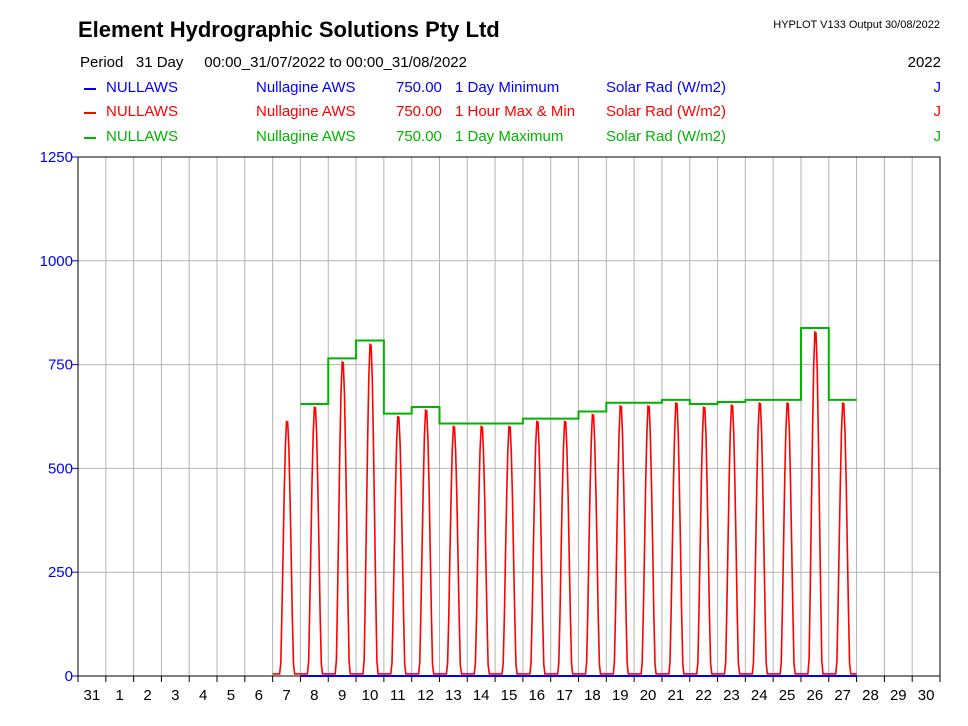  I want to click on x-tick-label: 11, so click(398, 695).